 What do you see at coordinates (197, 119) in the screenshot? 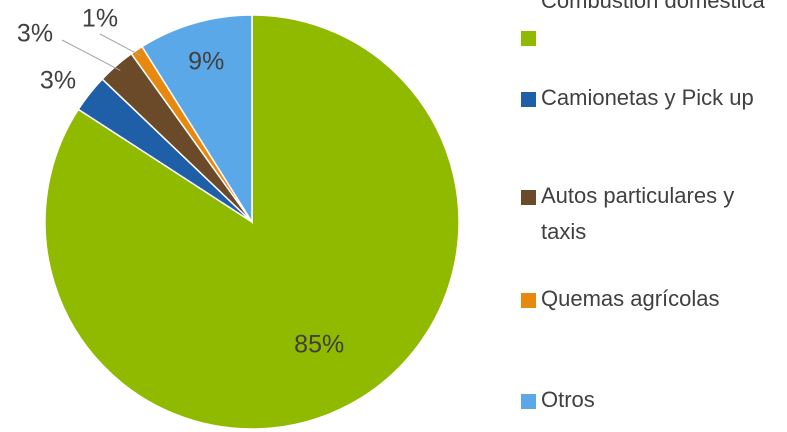
I see `pie-slice` at bounding box center [197, 119].